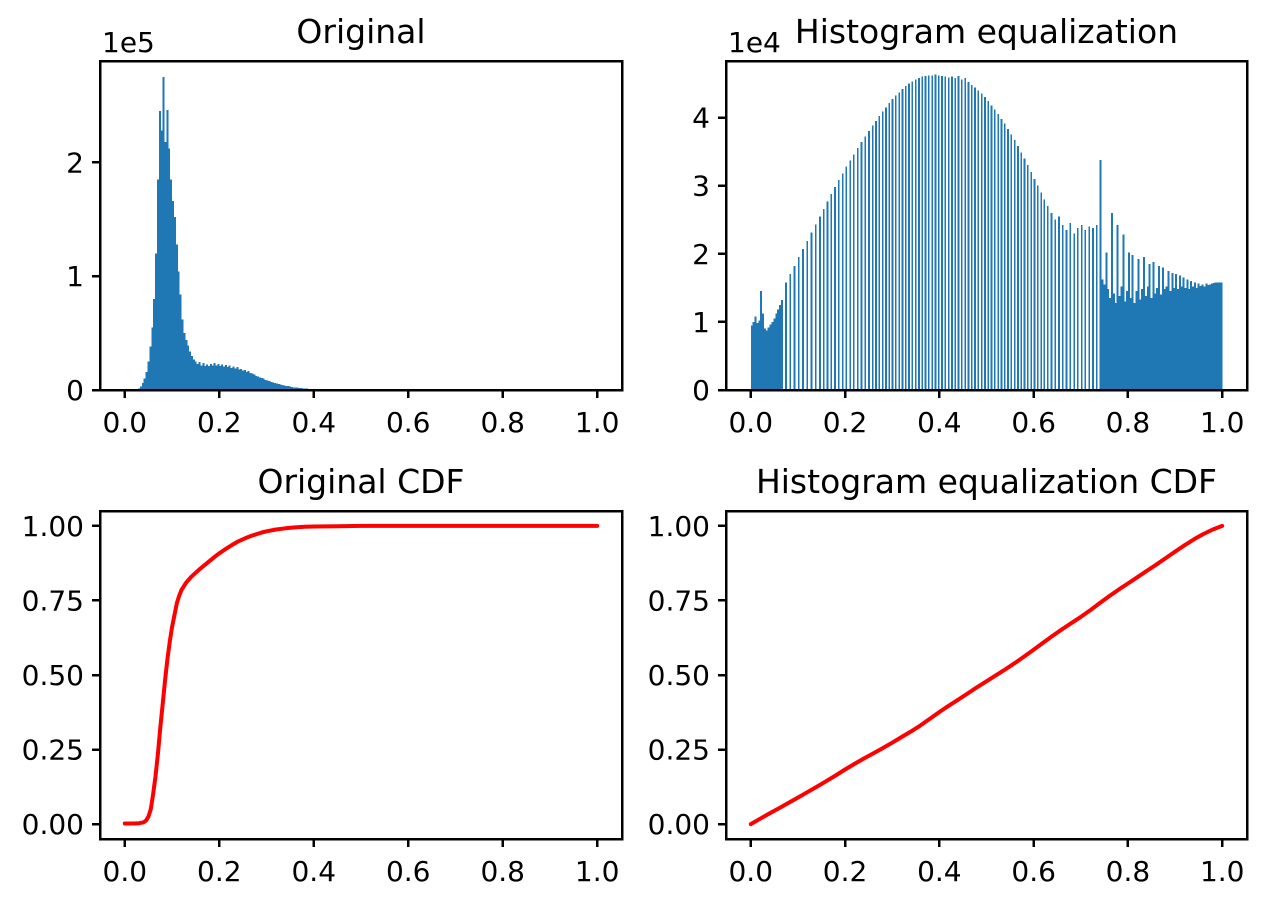 Image resolution: width=1267 pixels, height=907 pixels. Describe the element at coordinates (408, 422) in the screenshot. I see `x-tick-label: 0.6` at that location.